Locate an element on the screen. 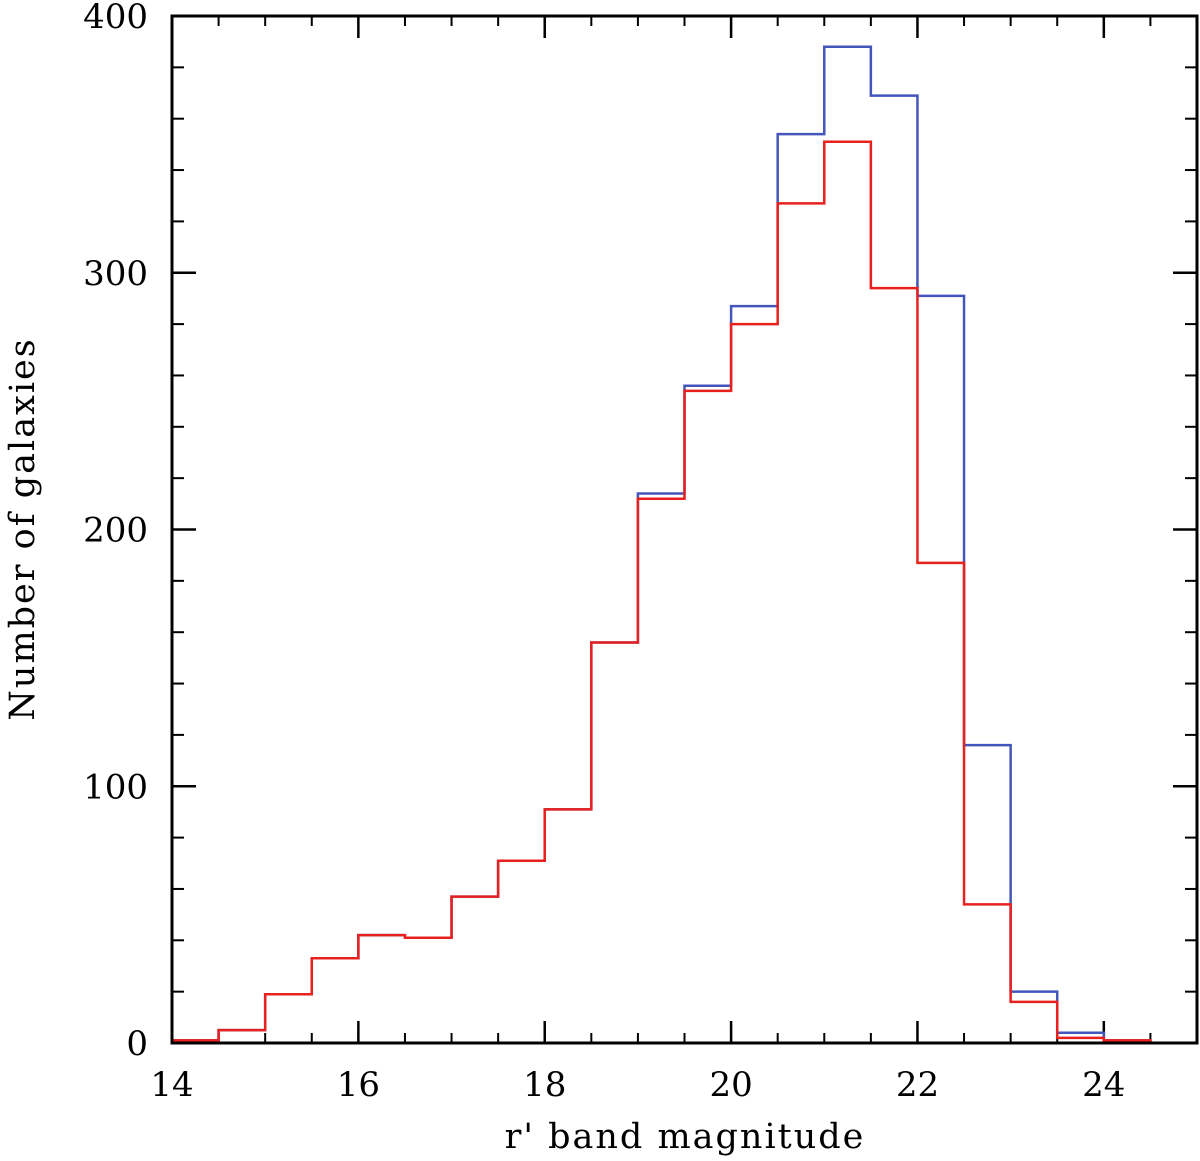 Image resolution: width=1200 pixels, height=1161 pixels. x-tick-label: 16 is located at coordinates (358, 1085).